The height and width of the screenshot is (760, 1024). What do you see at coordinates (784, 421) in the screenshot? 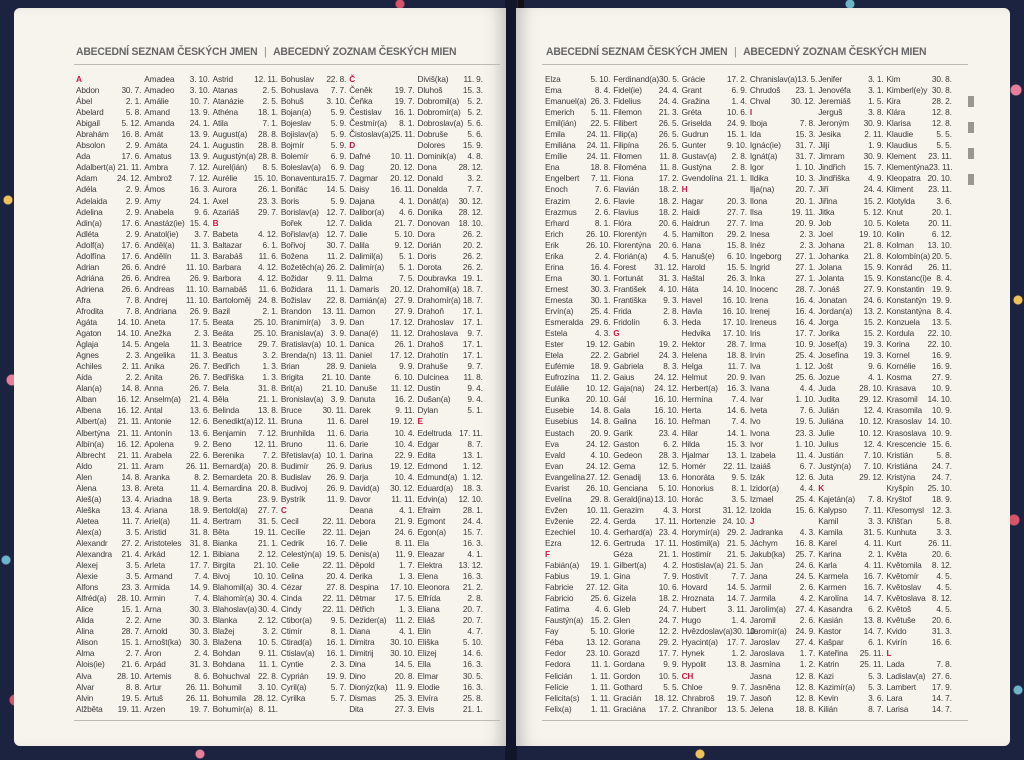
I see `name-entry: Ivo 19. 5.` at bounding box center [784, 421].